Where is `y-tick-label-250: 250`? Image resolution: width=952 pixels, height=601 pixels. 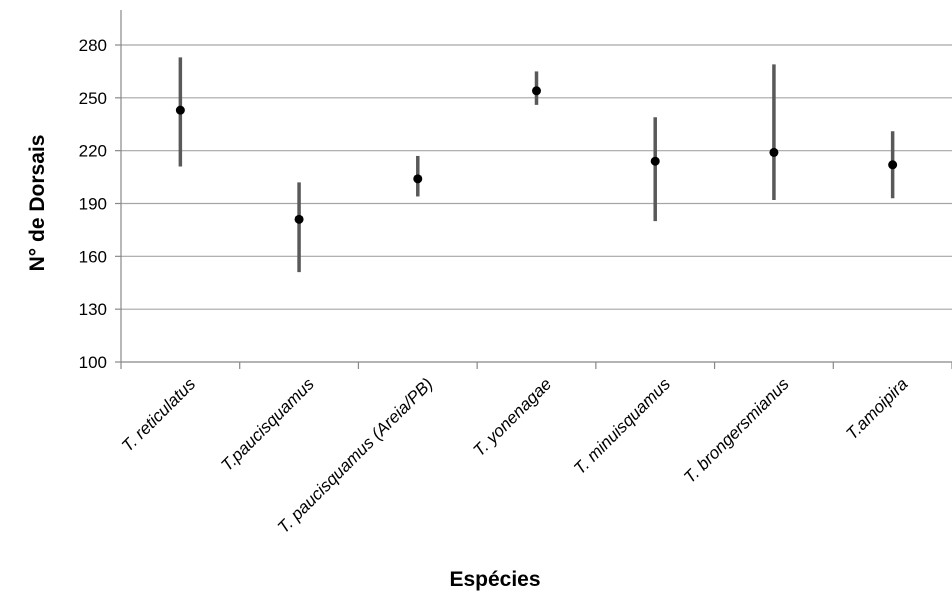 y-tick-label-250: 250 is located at coordinates (93, 98).